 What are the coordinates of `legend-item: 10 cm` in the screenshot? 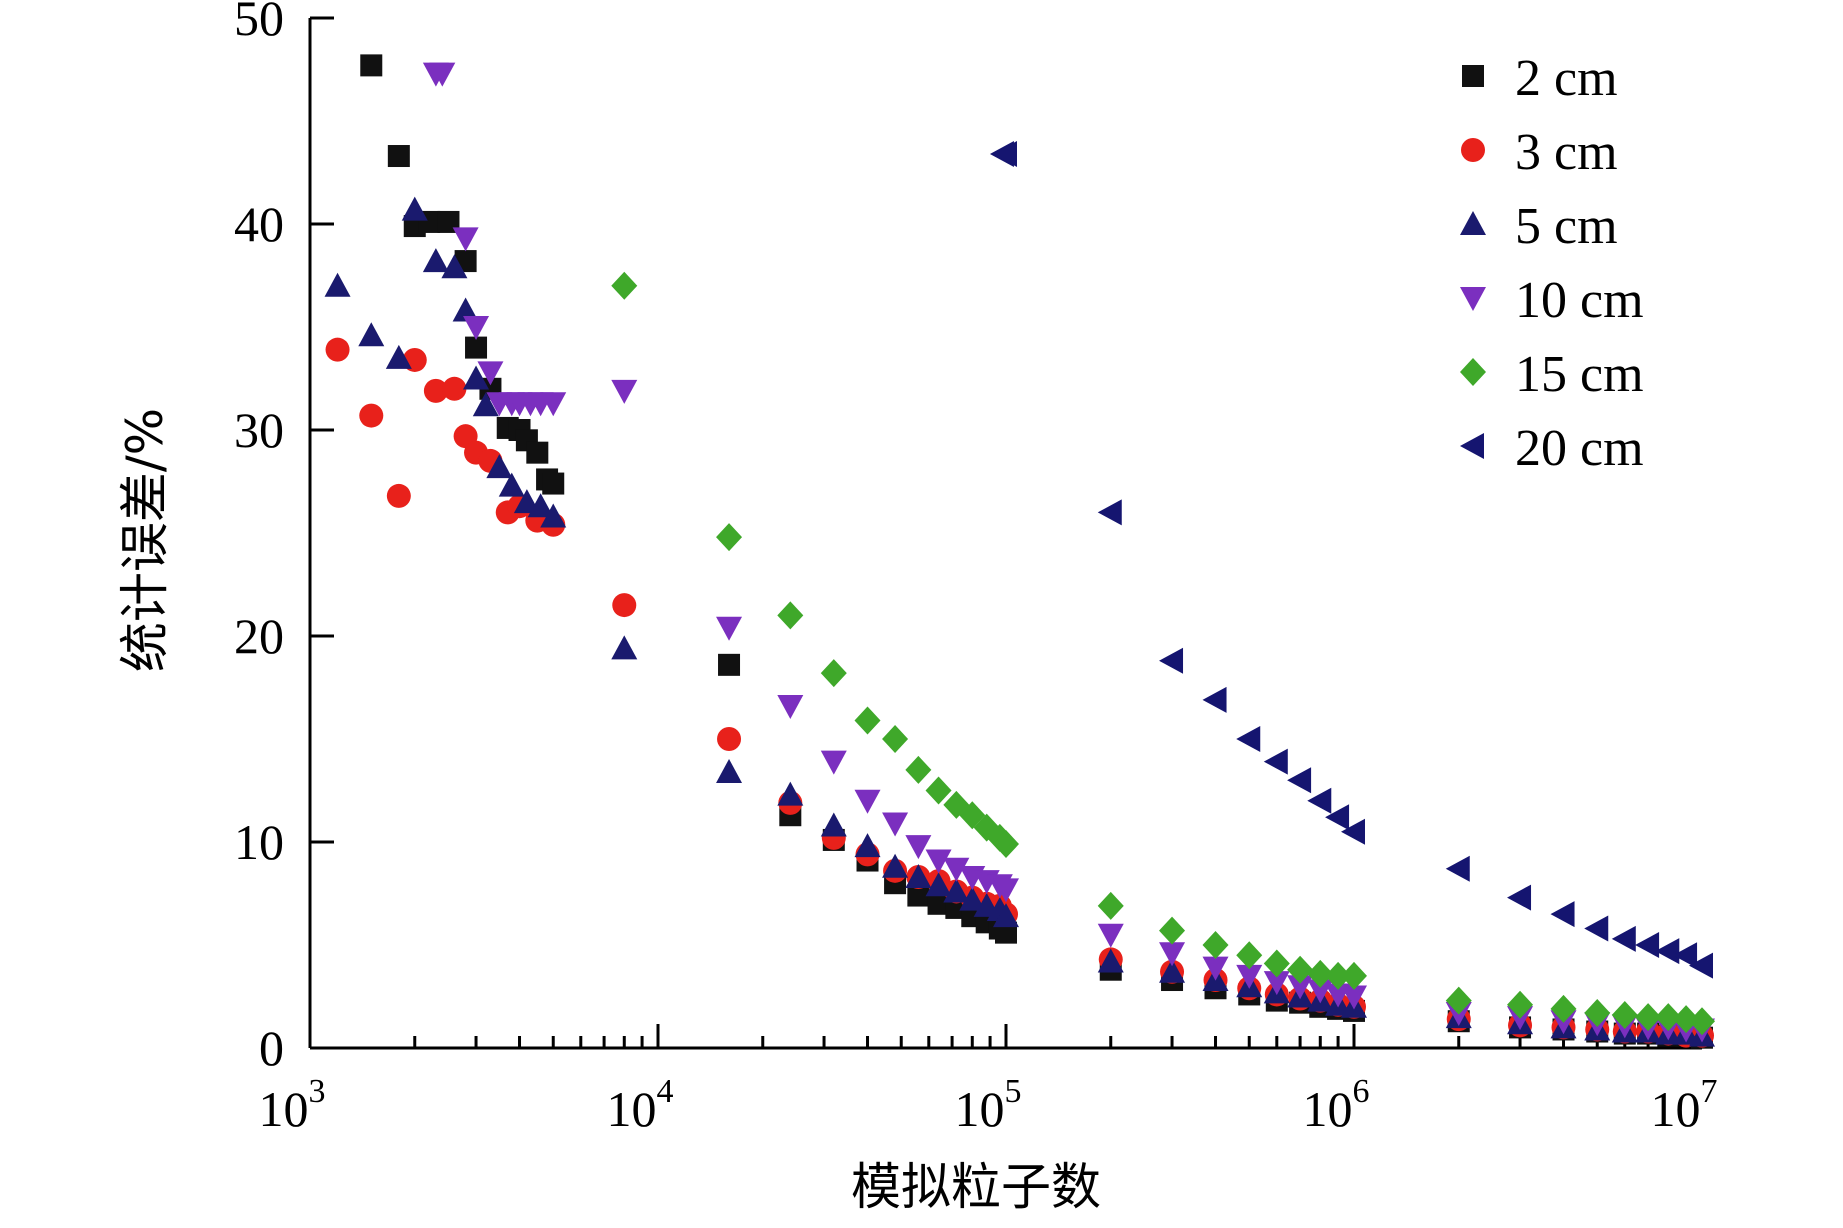 It's located at (1552, 300).